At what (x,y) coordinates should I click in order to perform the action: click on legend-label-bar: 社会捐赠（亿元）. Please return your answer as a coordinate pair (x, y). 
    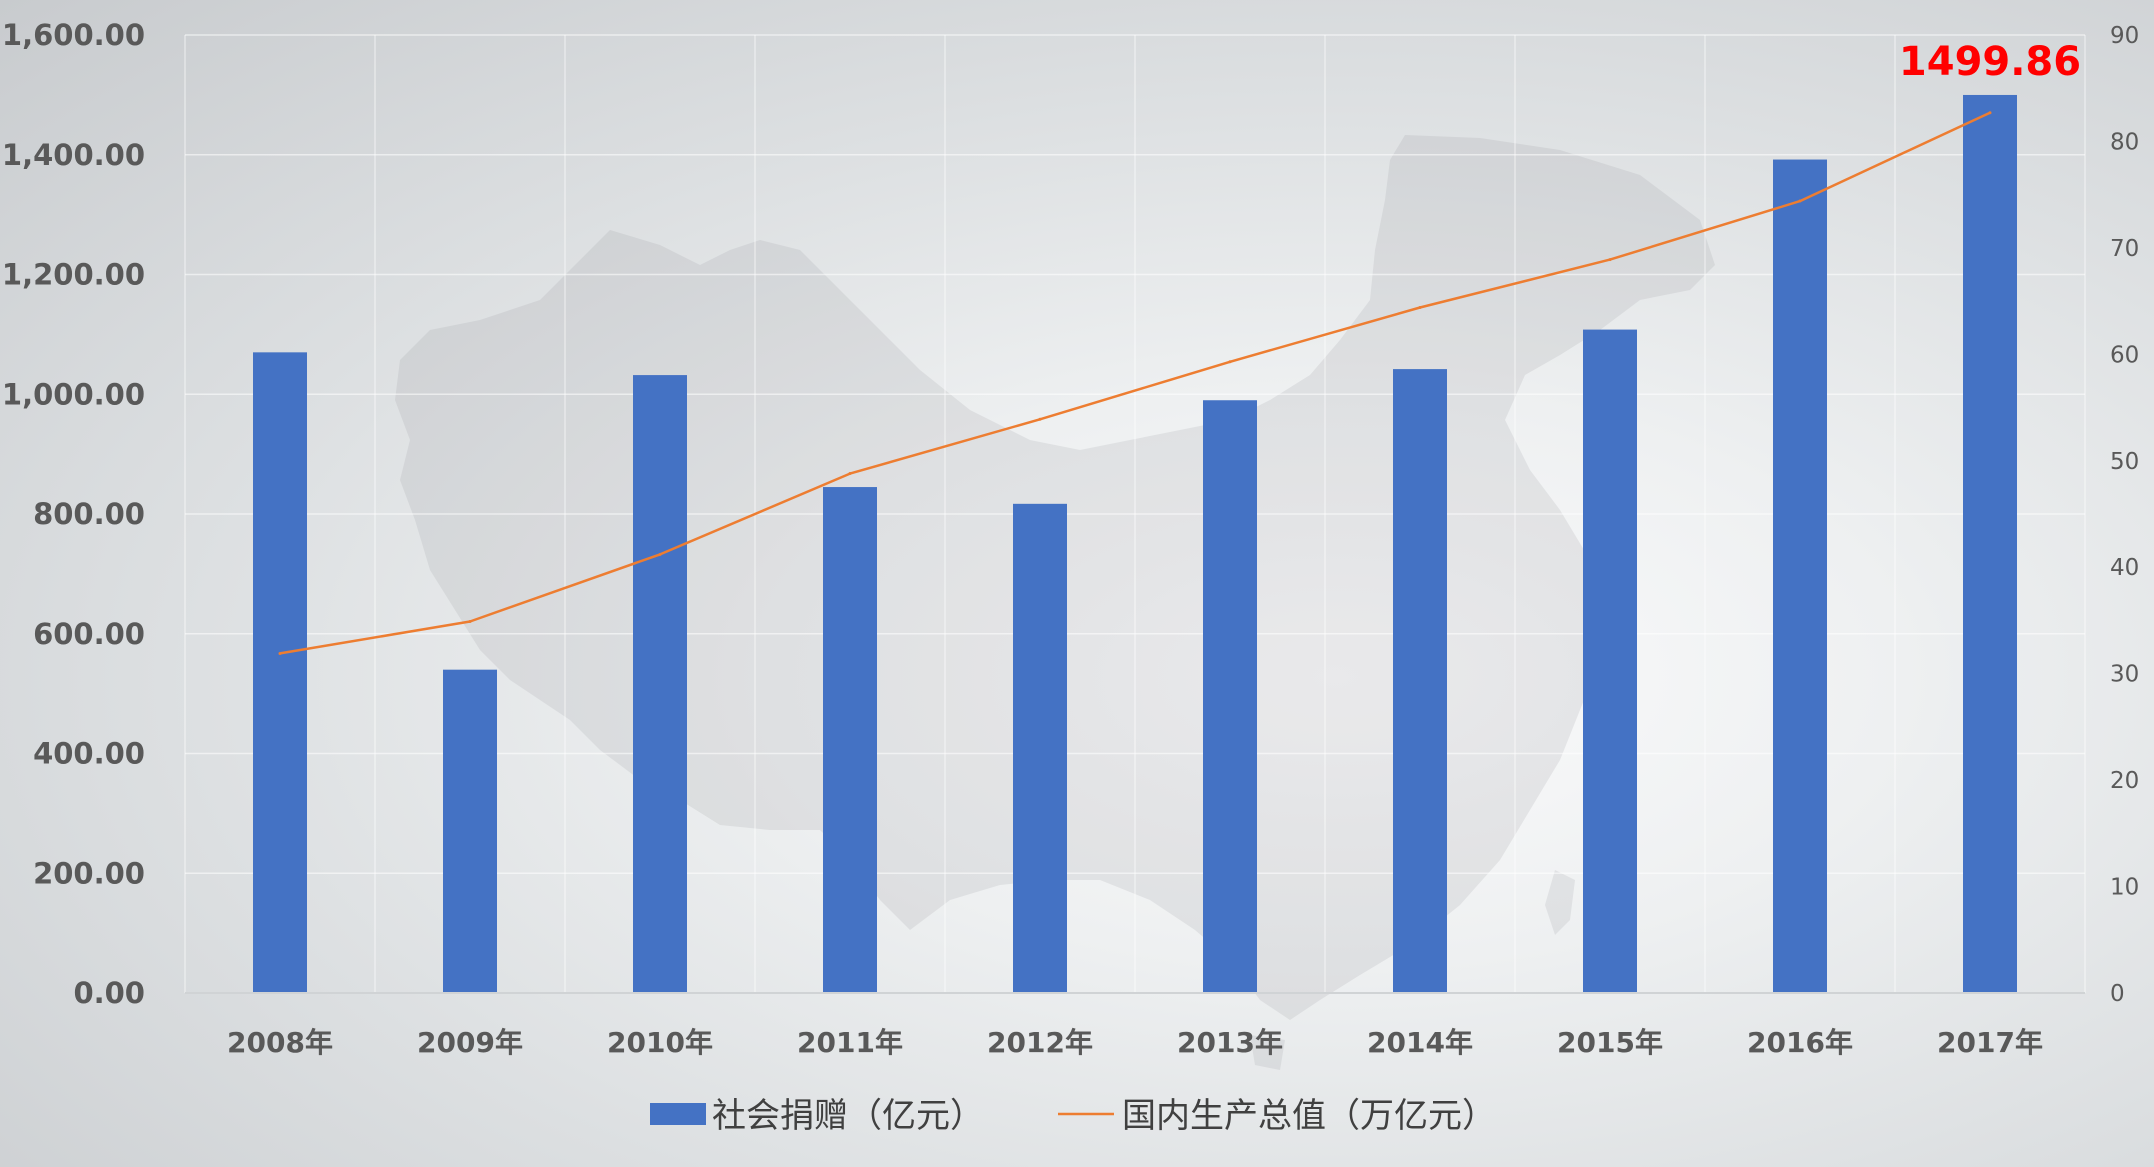
    Looking at the image, I should click on (848, 1116).